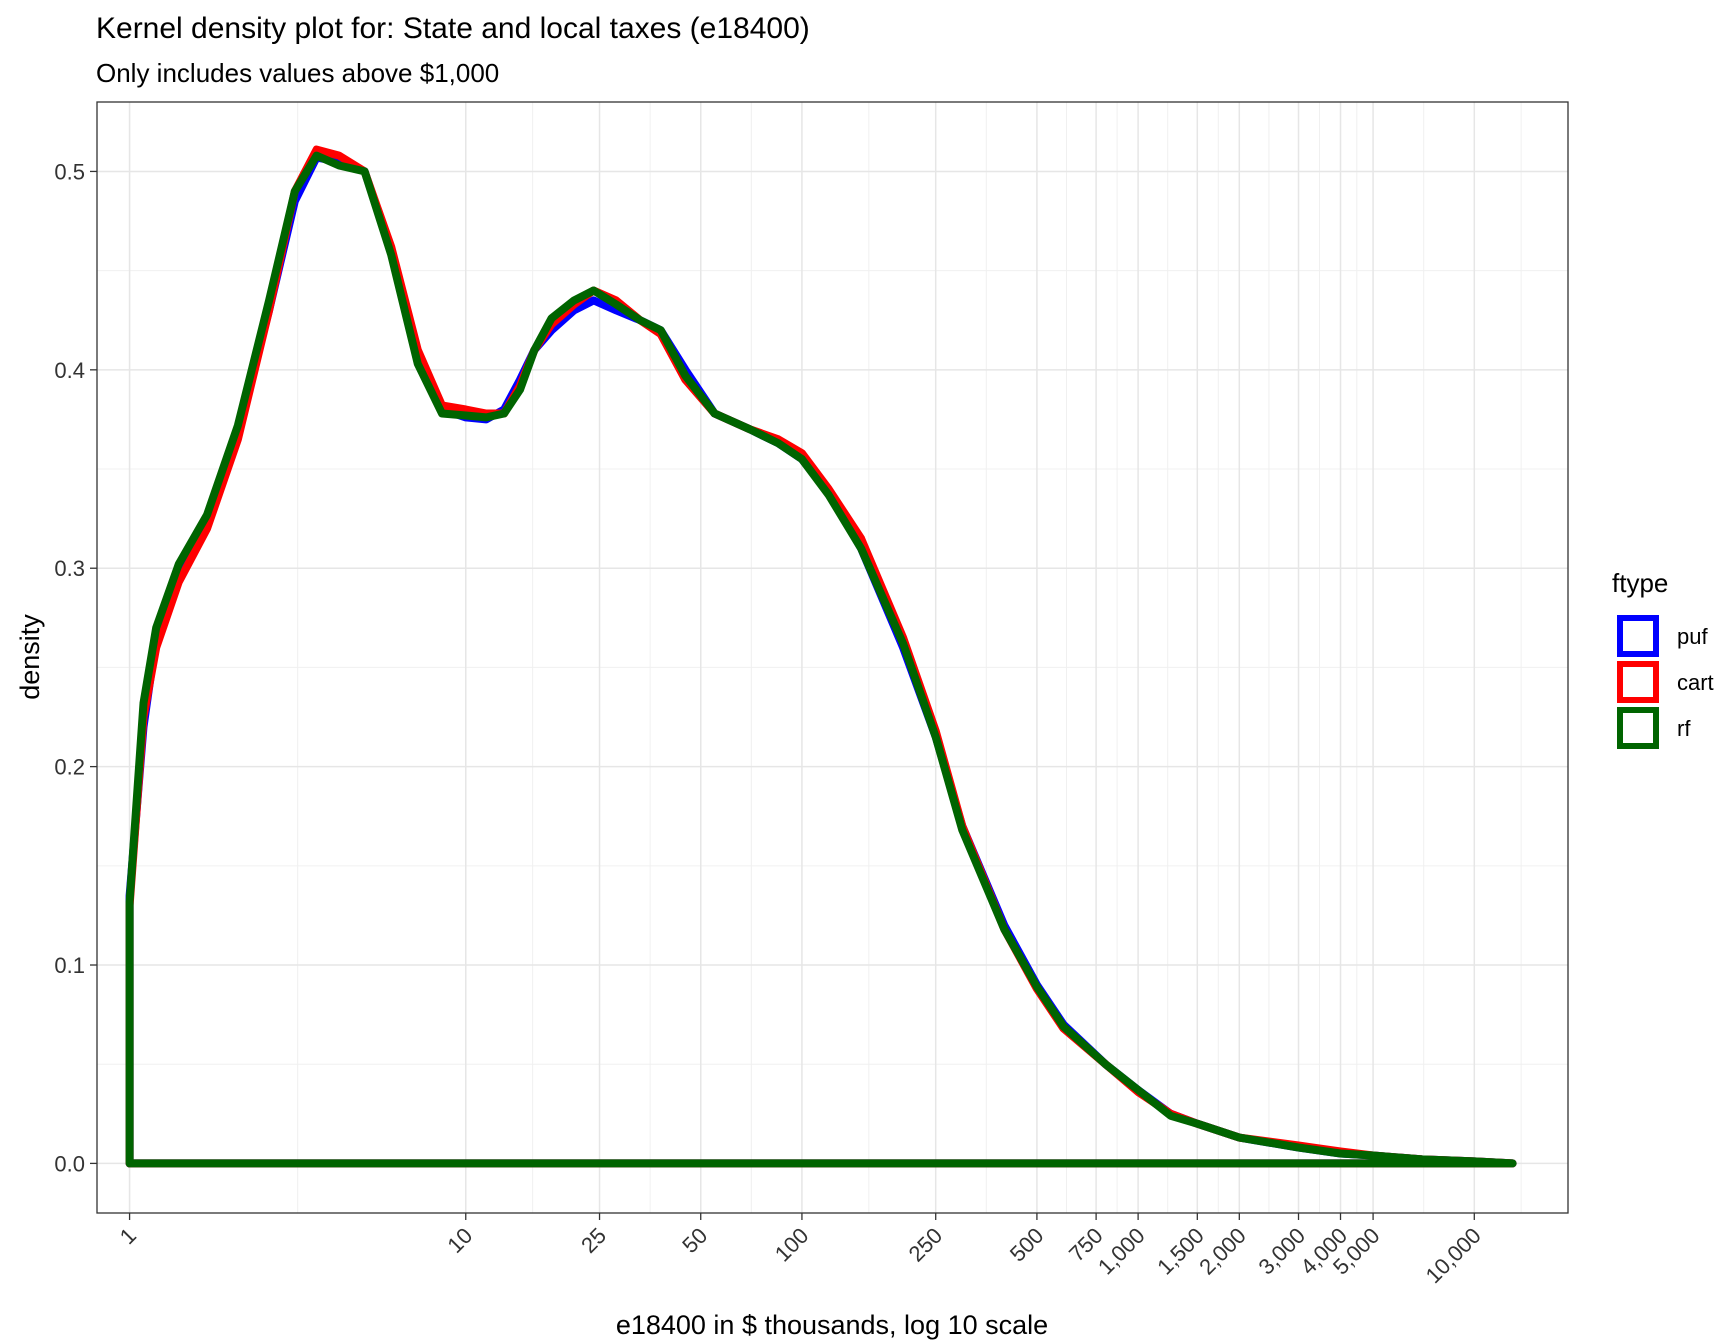  I want to click on y-tick-label: 0.5, so click(69, 171).